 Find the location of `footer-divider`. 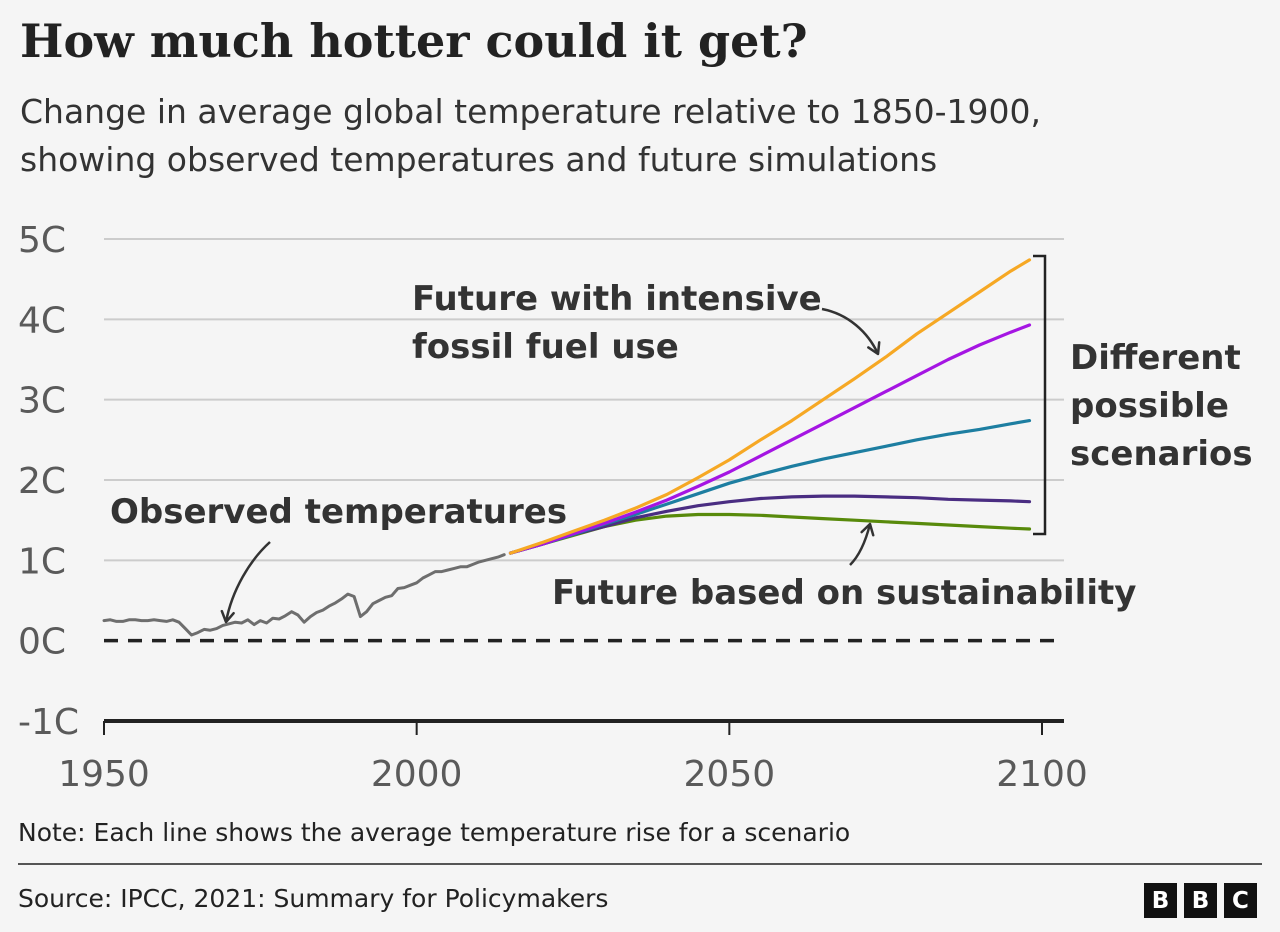

footer-divider is located at coordinates (640, 864).